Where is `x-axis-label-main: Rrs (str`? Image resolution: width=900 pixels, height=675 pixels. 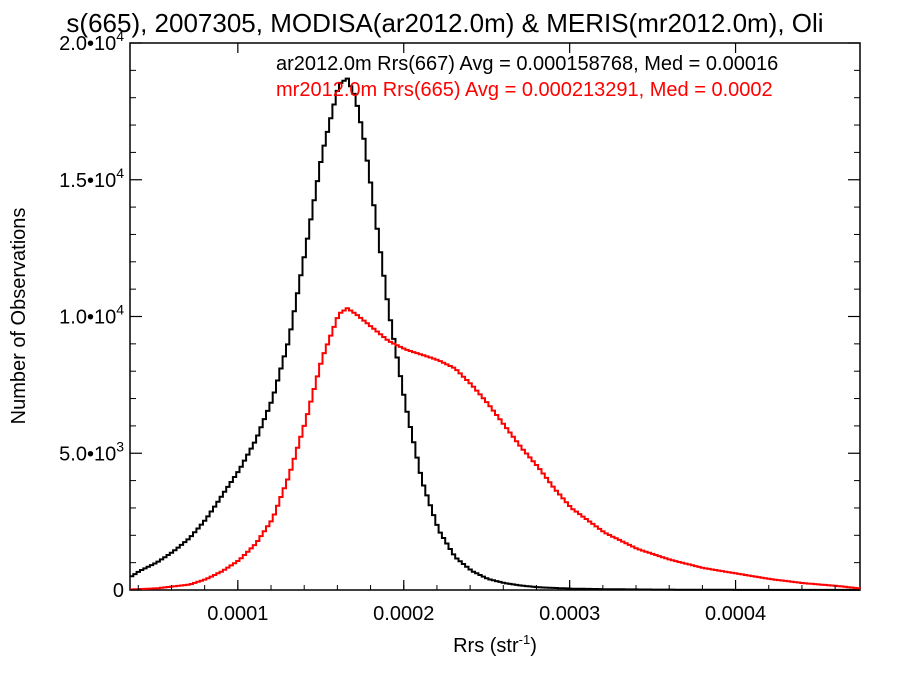
x-axis-label-main: Rrs (str is located at coordinates (486, 646).